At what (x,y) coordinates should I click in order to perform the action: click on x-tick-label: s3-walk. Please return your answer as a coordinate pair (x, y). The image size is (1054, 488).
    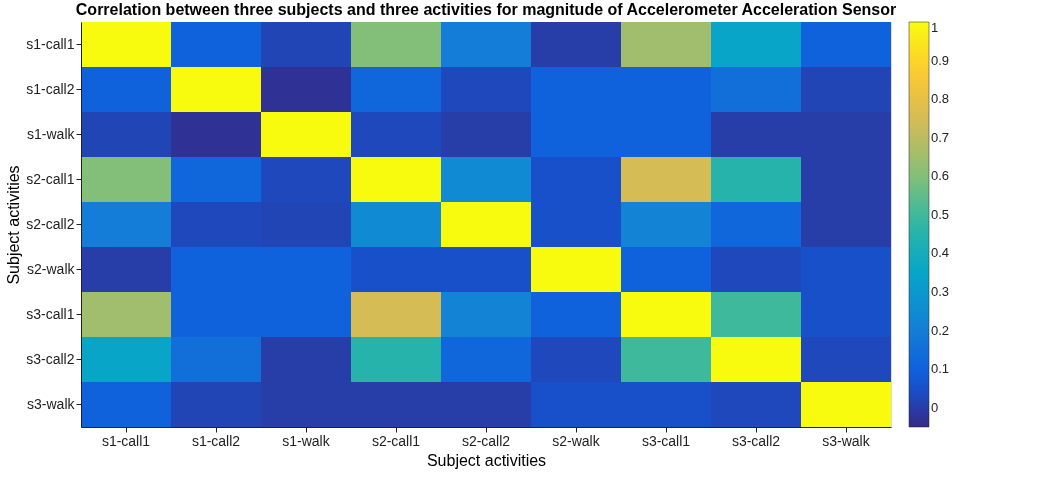
    Looking at the image, I should click on (846, 440).